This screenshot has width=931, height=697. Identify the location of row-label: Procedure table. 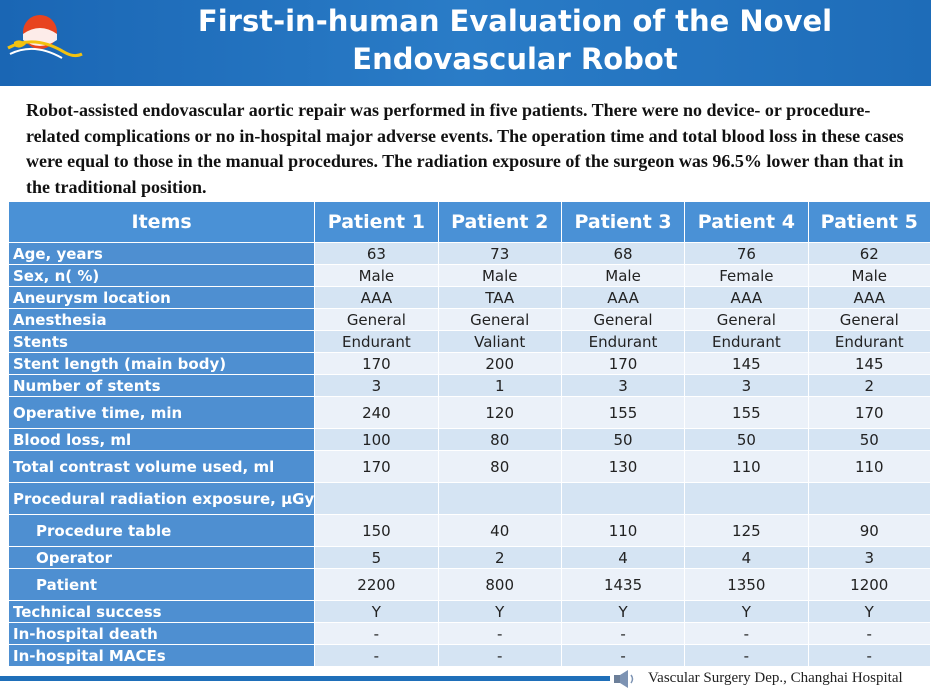
(161, 530).